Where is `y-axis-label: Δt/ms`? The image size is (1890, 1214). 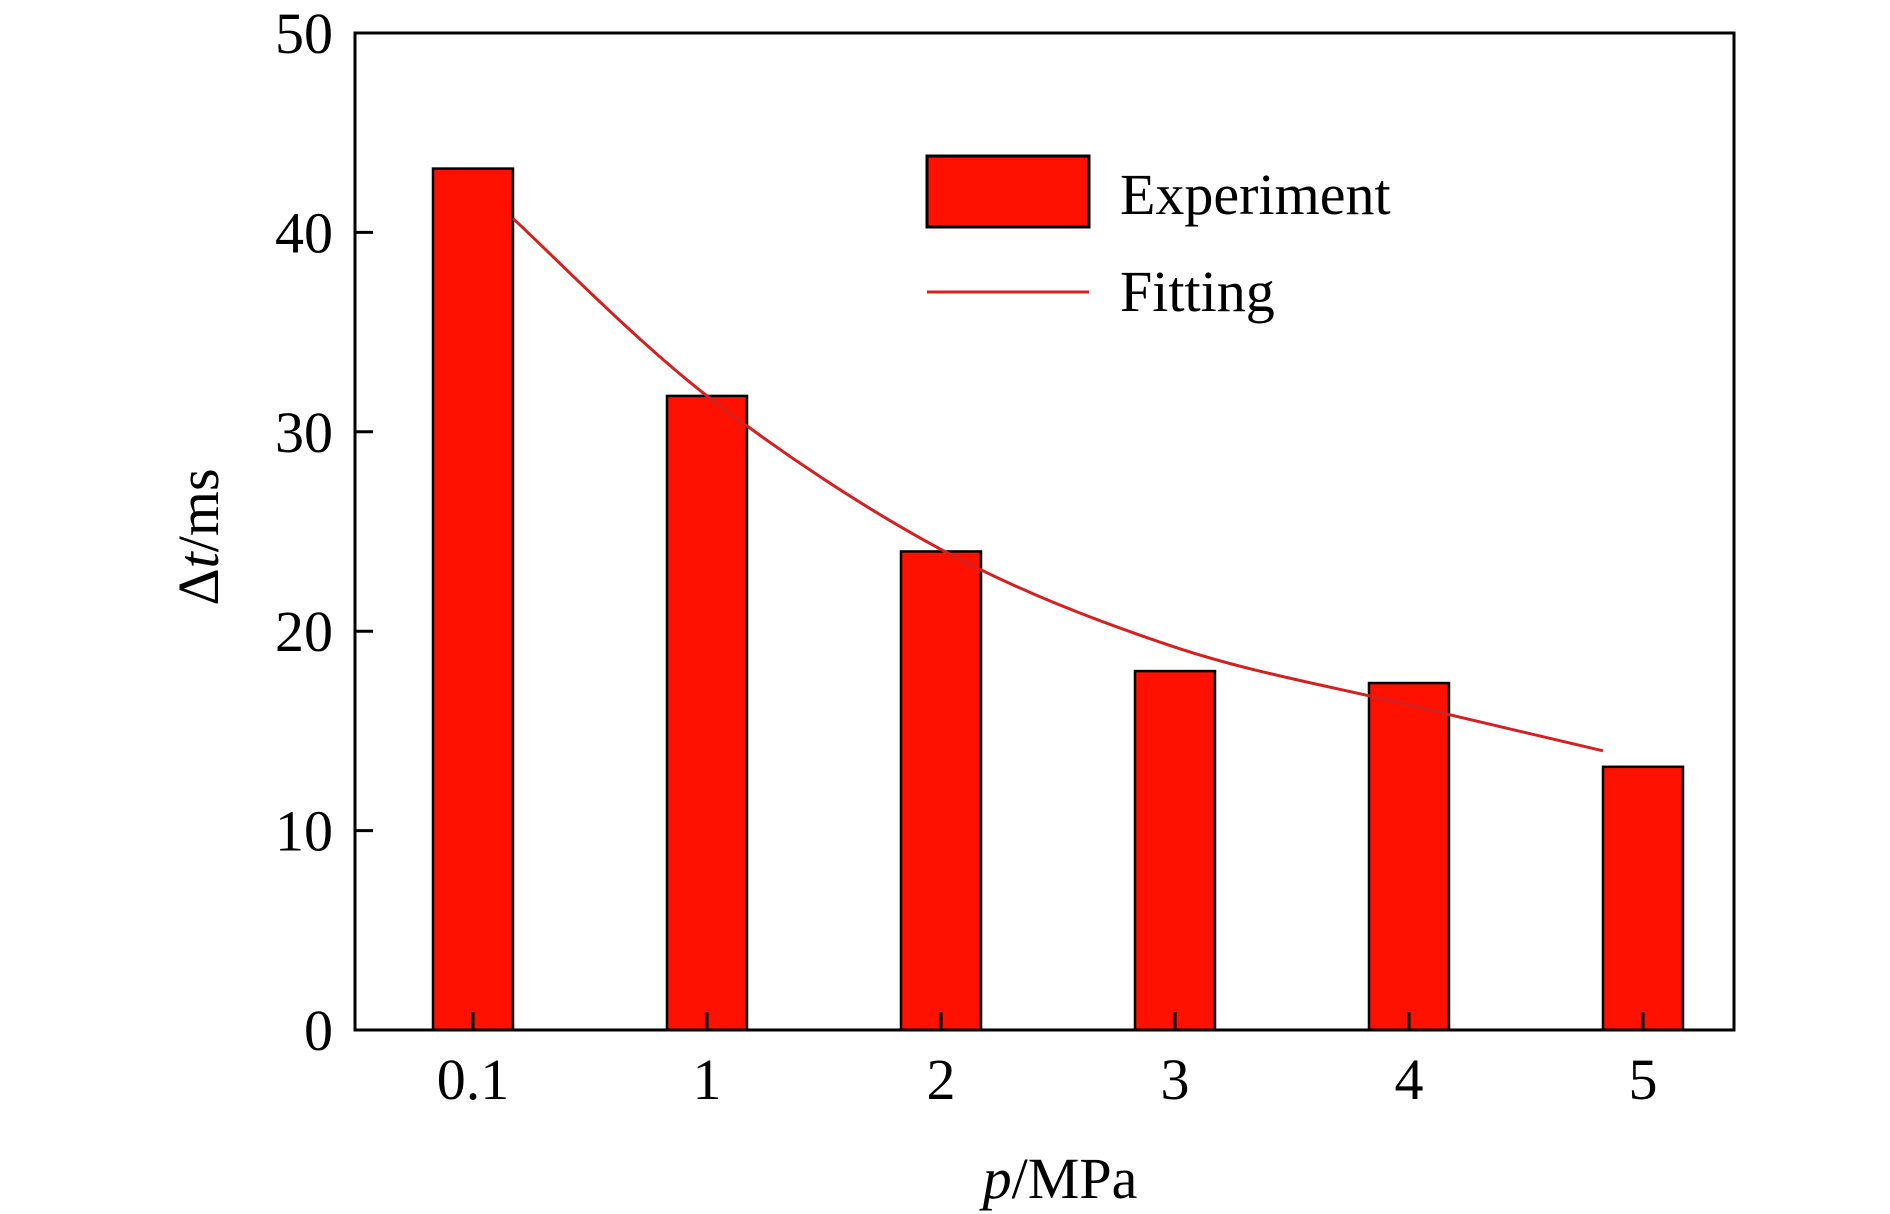
y-axis-label: Δt/ms is located at coordinates (198, 536).